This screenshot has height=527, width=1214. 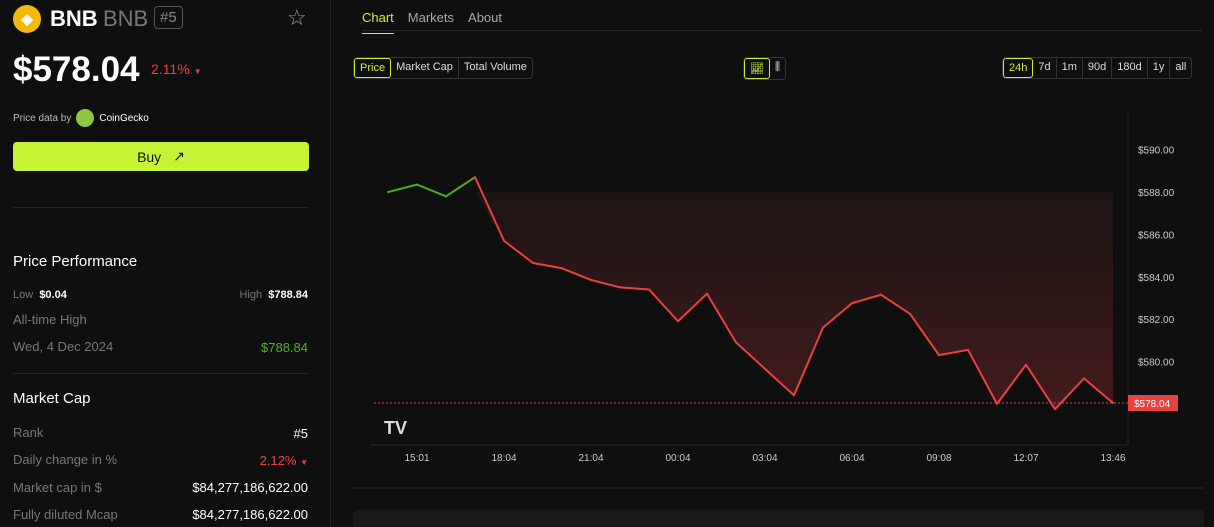 I want to click on price-source: Price data by CoinGecko, so click(x=81, y=118).